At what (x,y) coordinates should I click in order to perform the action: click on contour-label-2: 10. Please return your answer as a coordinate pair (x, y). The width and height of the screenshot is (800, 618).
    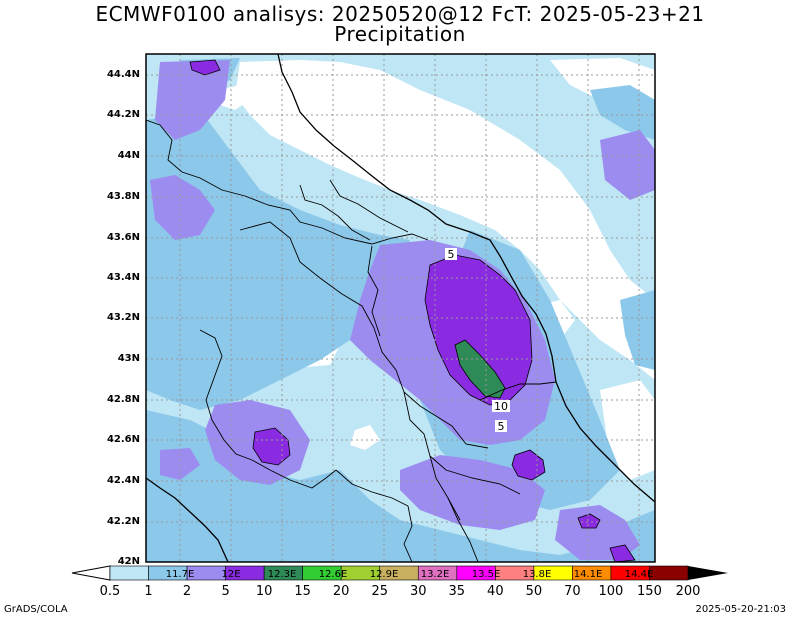
    Looking at the image, I should click on (501, 406).